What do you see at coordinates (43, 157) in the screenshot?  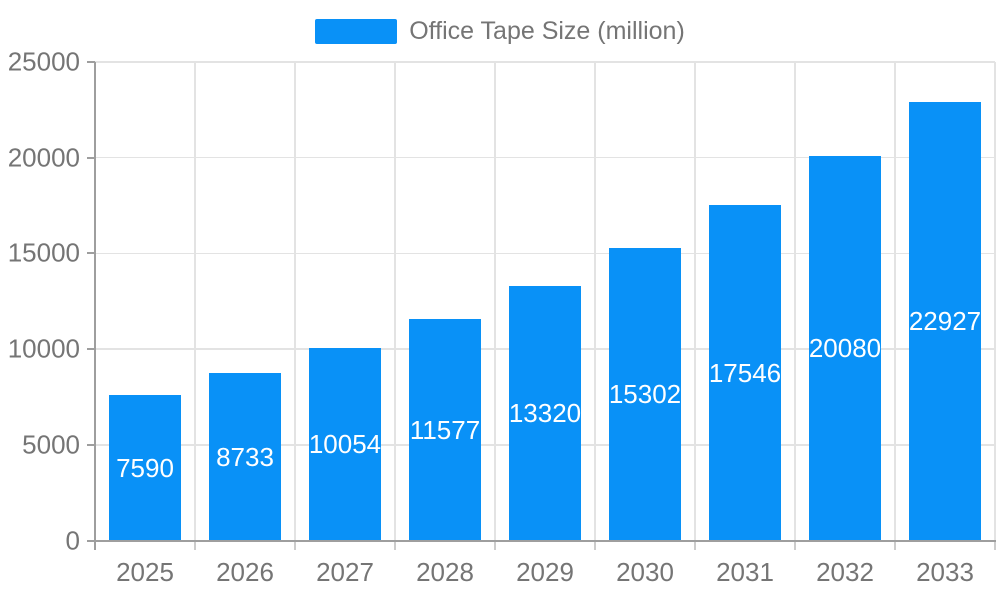 I see `y-axis-tick-label: 20000` at bounding box center [43, 157].